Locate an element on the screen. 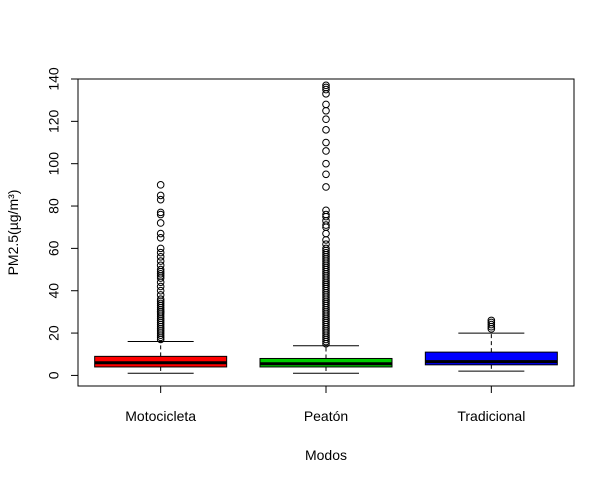  box-motocicleta is located at coordinates (161, 277).